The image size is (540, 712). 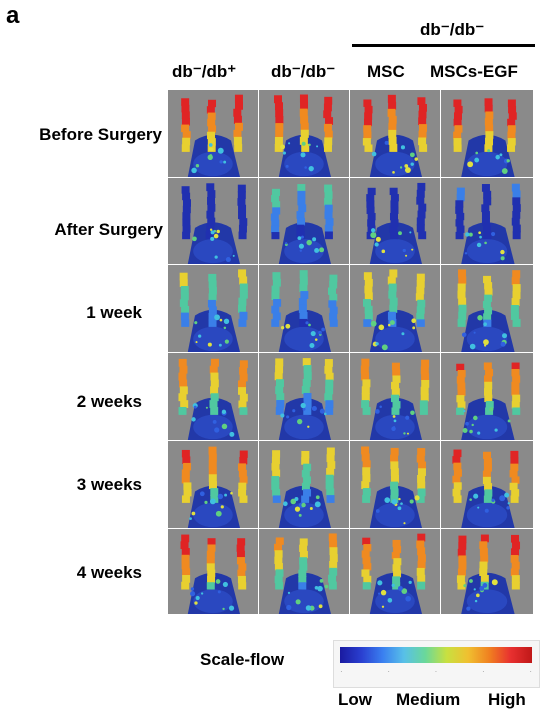 I want to click on perfusion-image-r2-c1, so click(x=213, y=221).